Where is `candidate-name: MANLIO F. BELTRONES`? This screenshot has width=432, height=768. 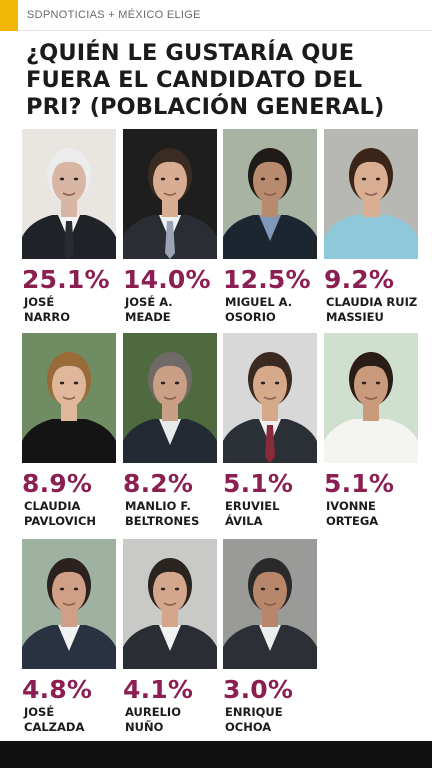 candidate-name: MANLIO F. BELTRONES is located at coordinates (173, 514).